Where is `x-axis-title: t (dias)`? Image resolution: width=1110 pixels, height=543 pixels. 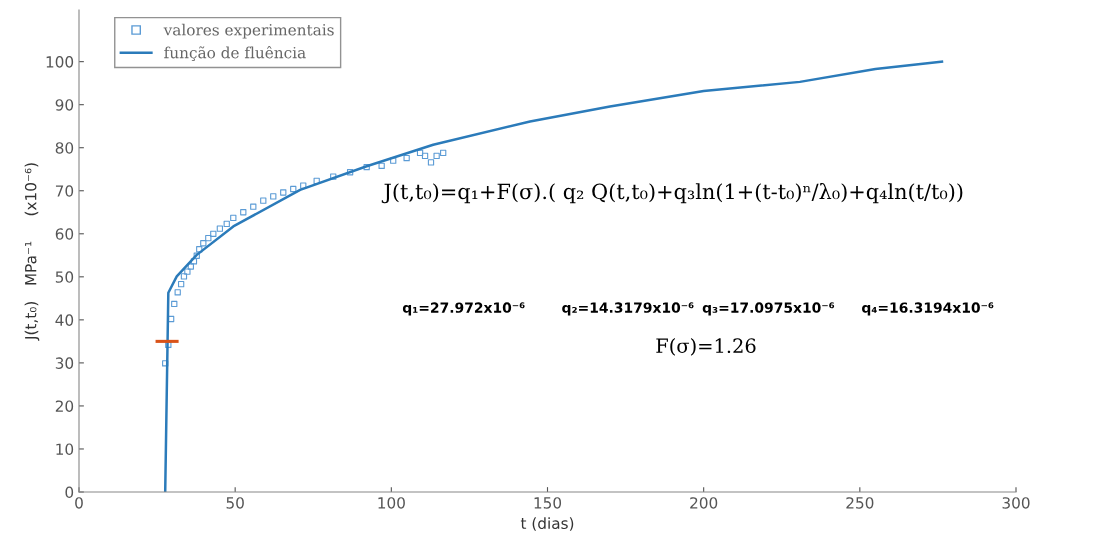
x-axis-title: t (dias) is located at coordinates (547, 524).